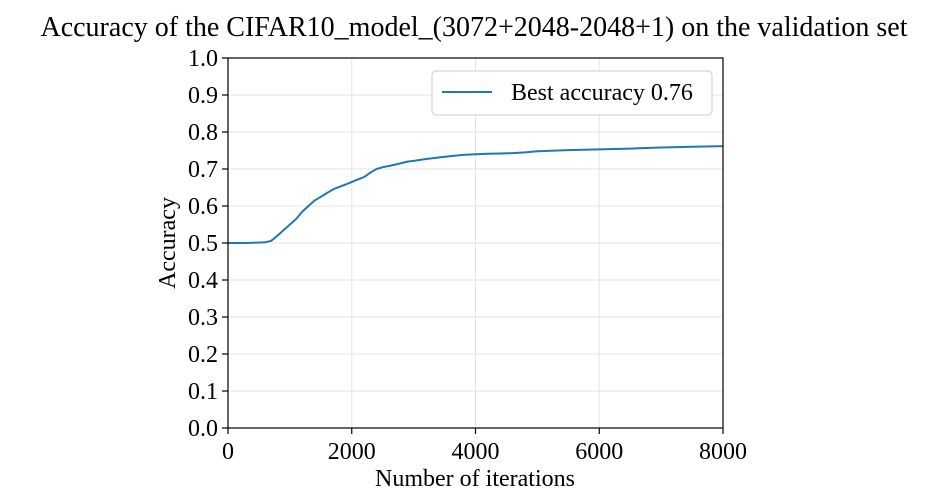  What do you see at coordinates (203, 429) in the screenshot?
I see `y-tick-label: 0.0` at bounding box center [203, 429].